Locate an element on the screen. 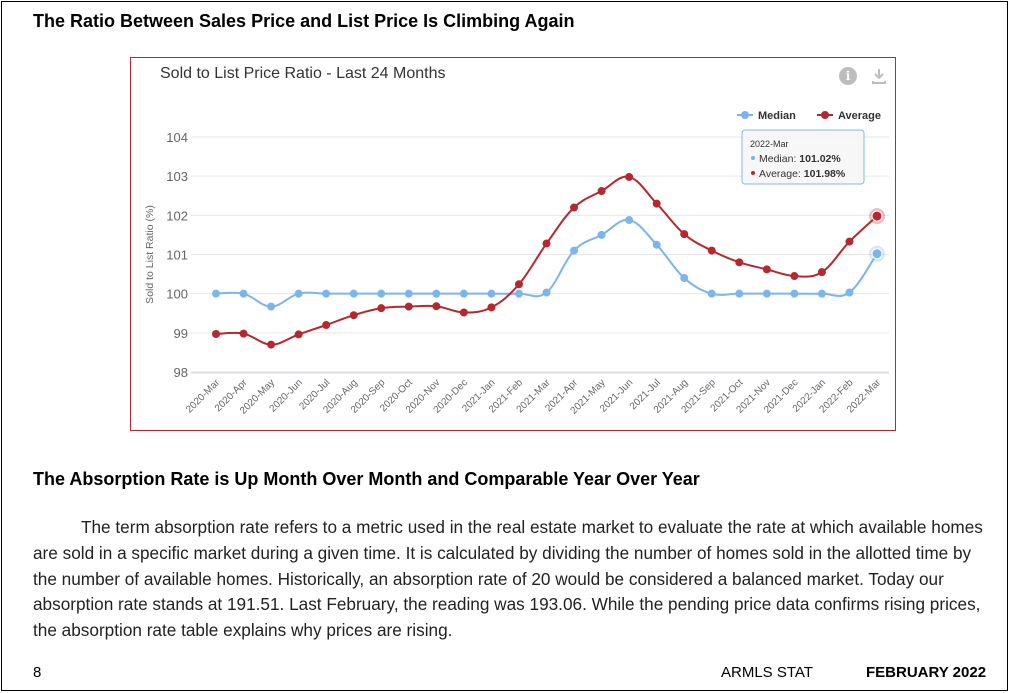 This screenshot has height=693, width=1011. tooltip-category: 2022-Mar is located at coordinates (769, 144).